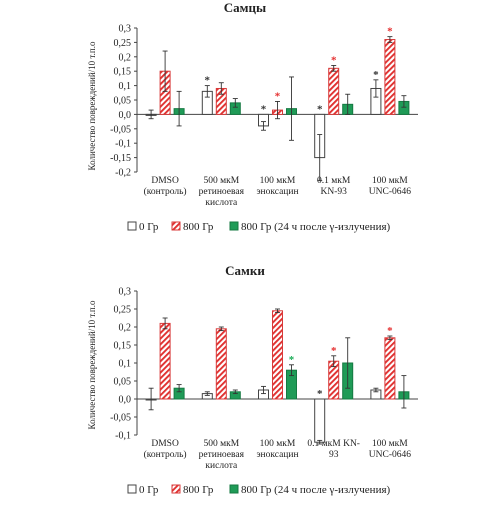 The height and width of the screenshot is (513, 490). I want to click on y-tick-label: -0,15, so click(120, 158).